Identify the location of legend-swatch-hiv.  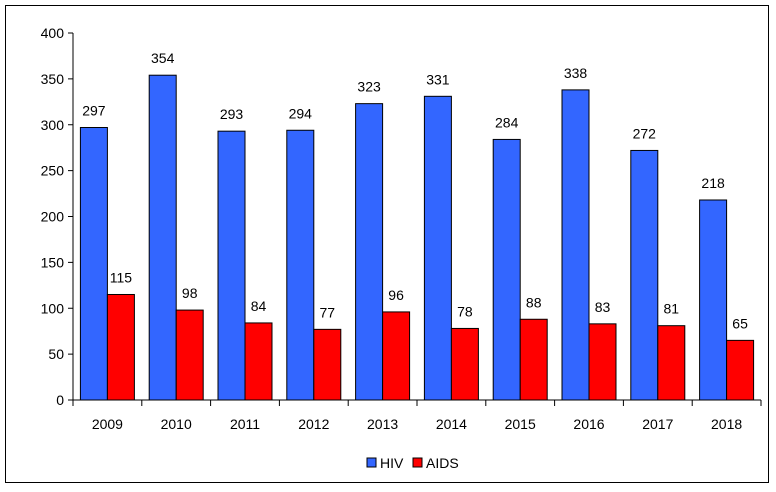
(371, 462).